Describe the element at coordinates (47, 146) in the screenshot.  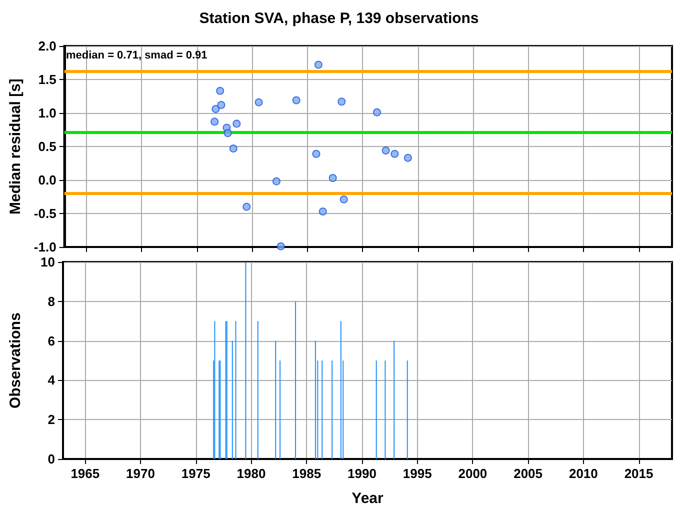
I see `y-tick-label: 0.5` at that location.